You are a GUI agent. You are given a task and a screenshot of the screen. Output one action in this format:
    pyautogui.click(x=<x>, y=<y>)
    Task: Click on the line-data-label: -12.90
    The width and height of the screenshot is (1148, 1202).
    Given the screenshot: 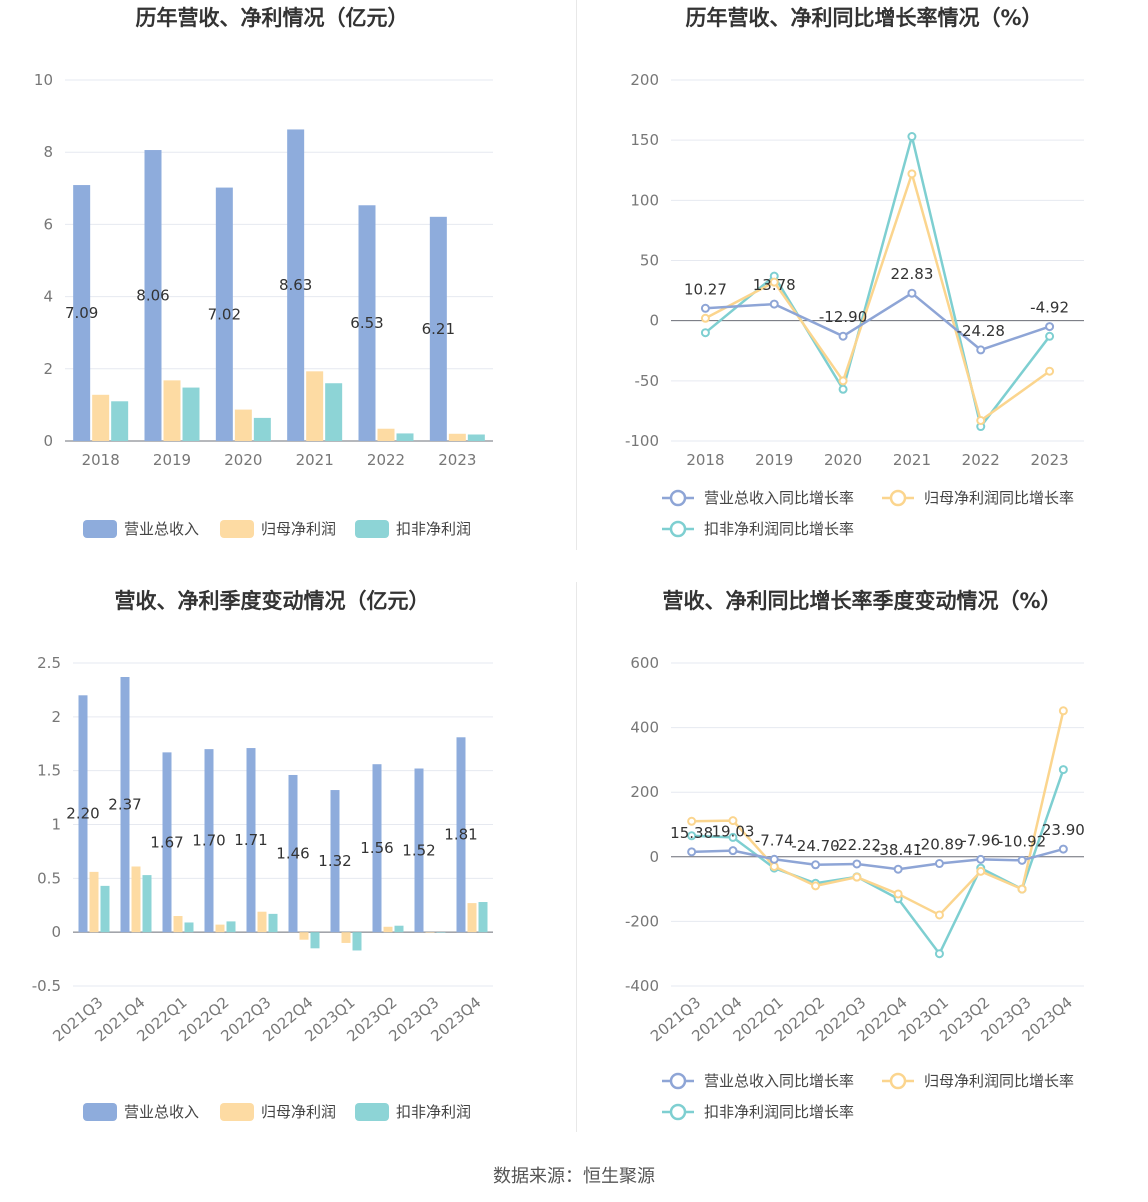 What is the action you would take?
    pyautogui.click(x=843, y=317)
    